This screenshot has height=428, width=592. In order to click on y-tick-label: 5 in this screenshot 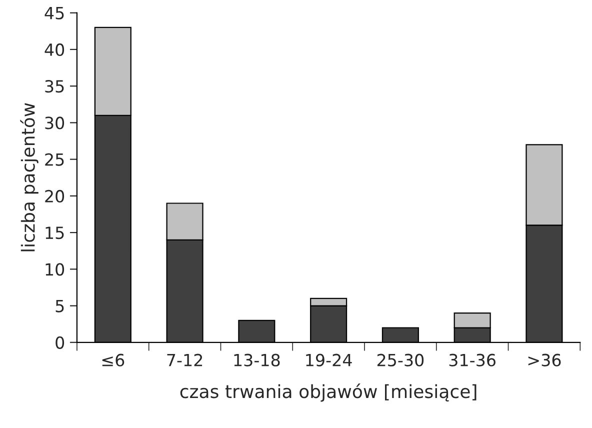, I will do `click(60, 306)`.